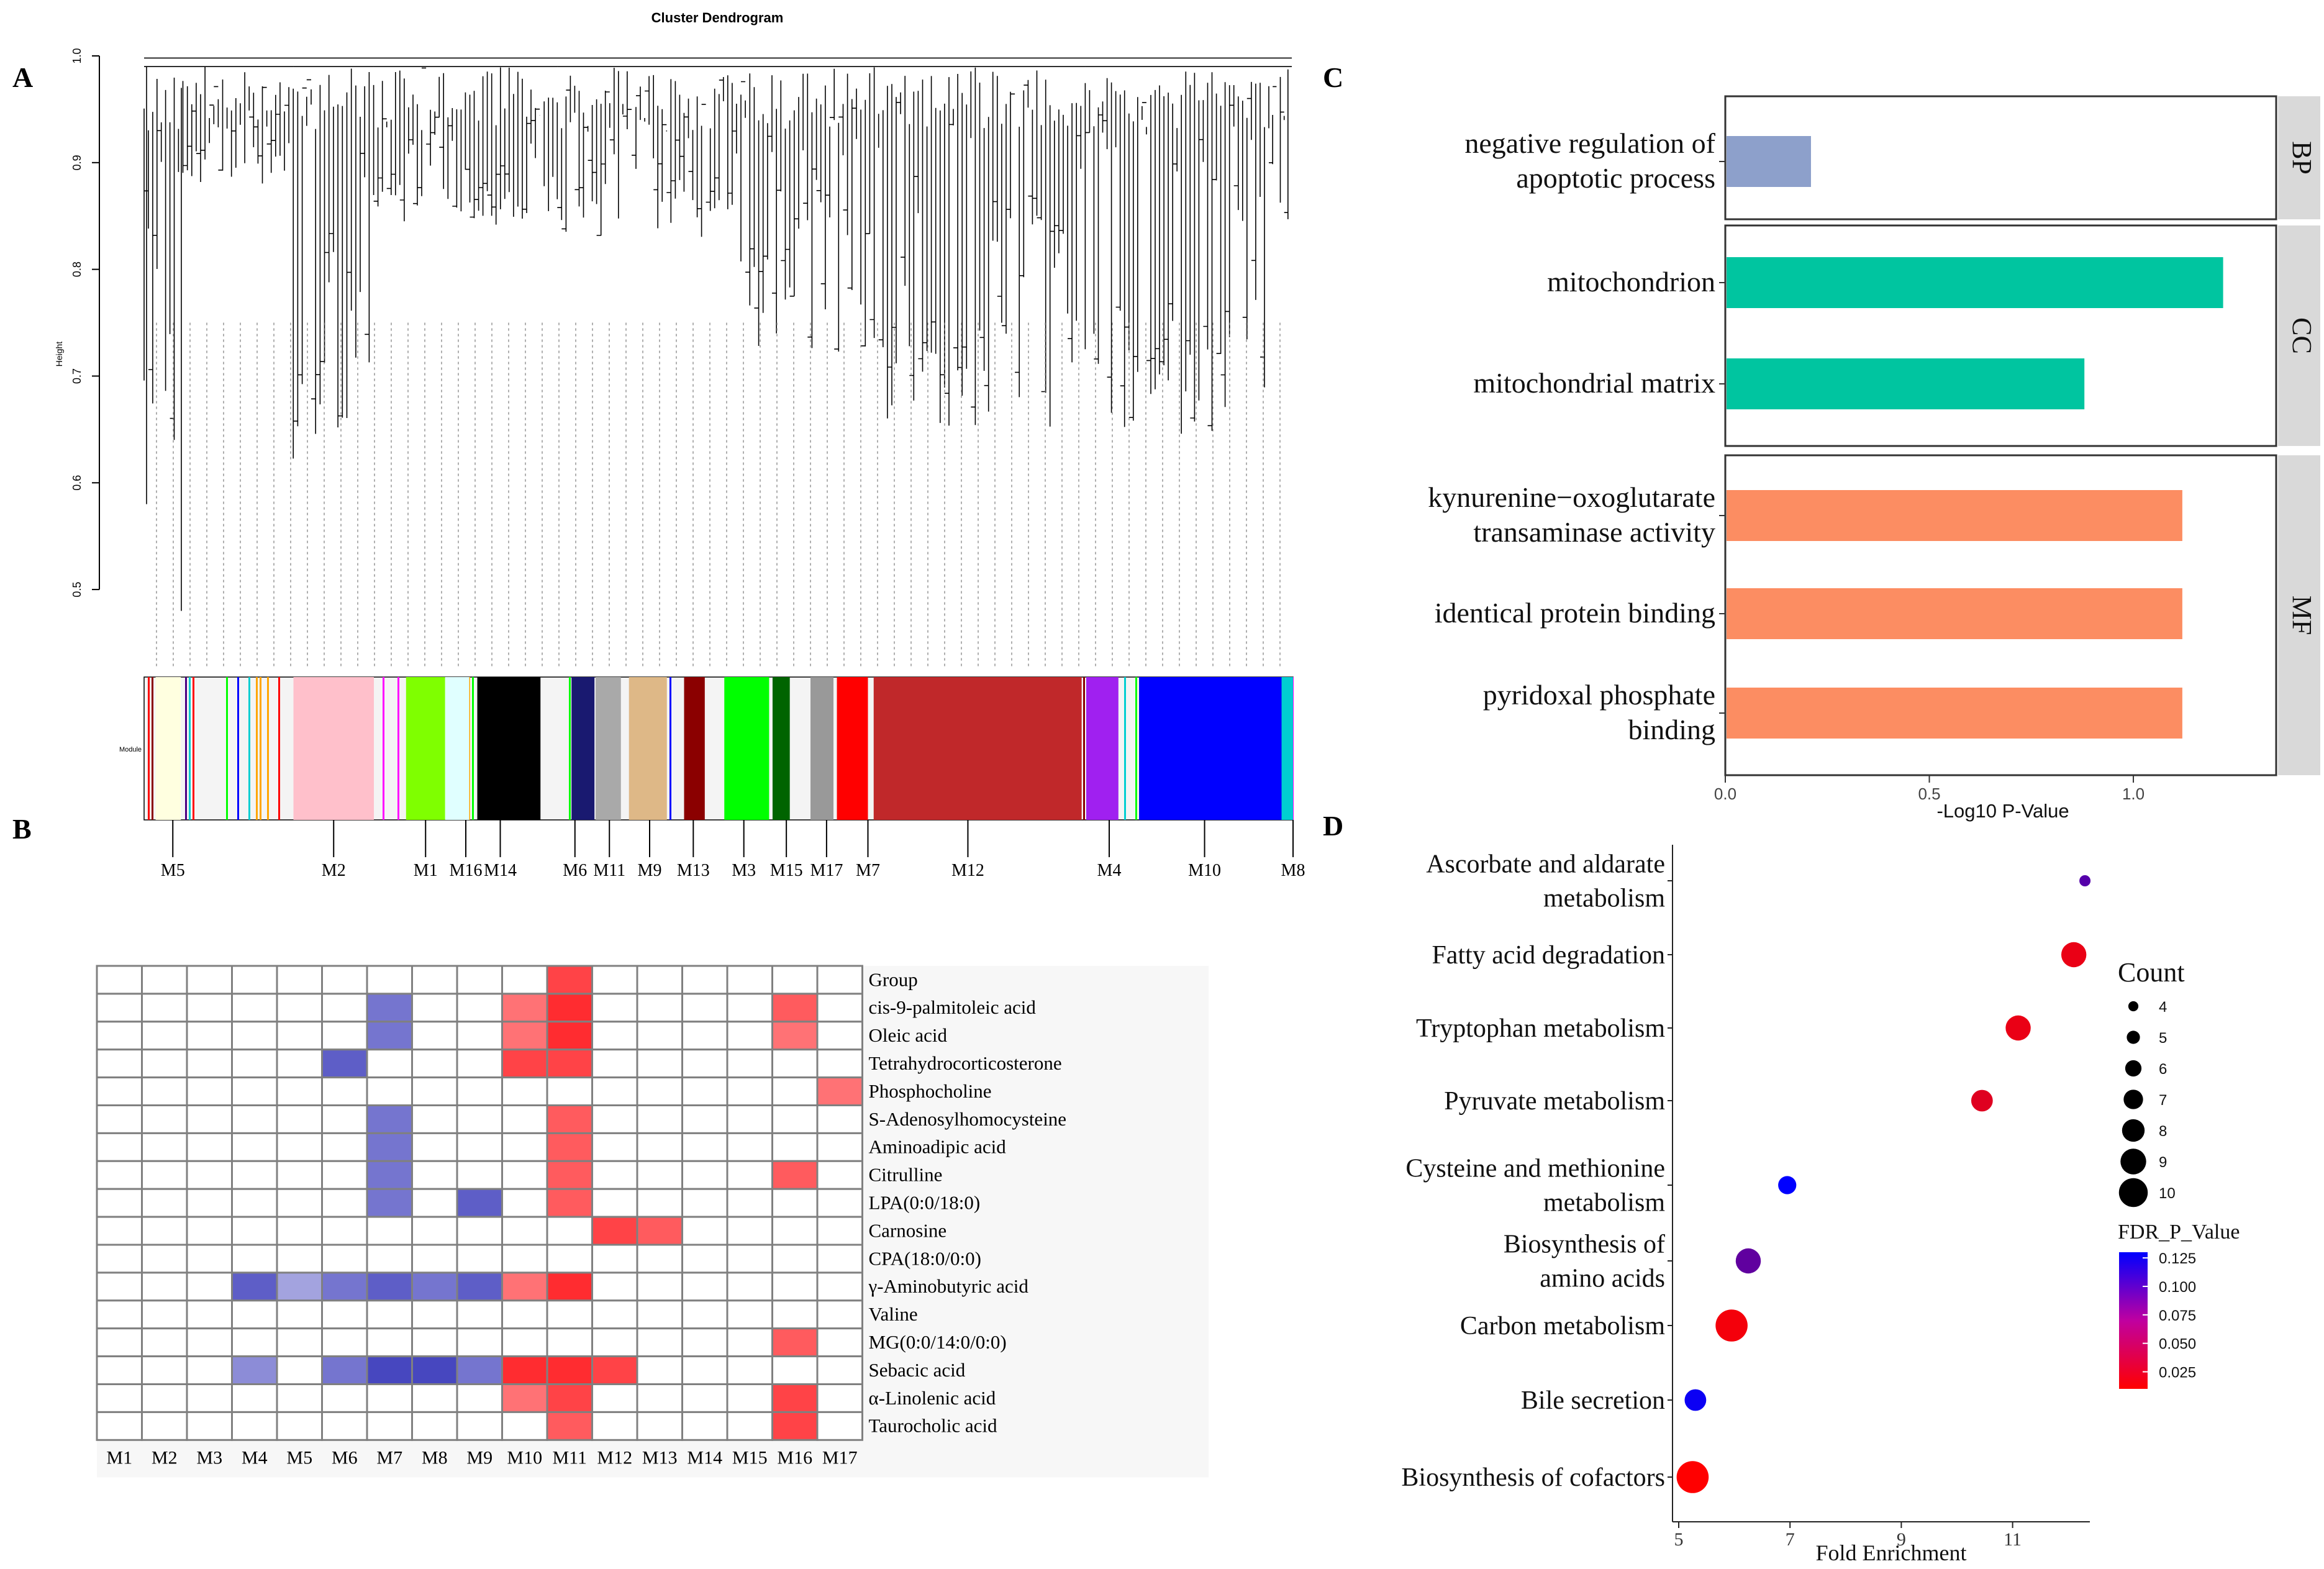 The image size is (2324, 1569). Describe the element at coordinates (953, 1007) in the screenshot. I see `heatmap-row-label: cis-9-palmitoleic acid` at that location.